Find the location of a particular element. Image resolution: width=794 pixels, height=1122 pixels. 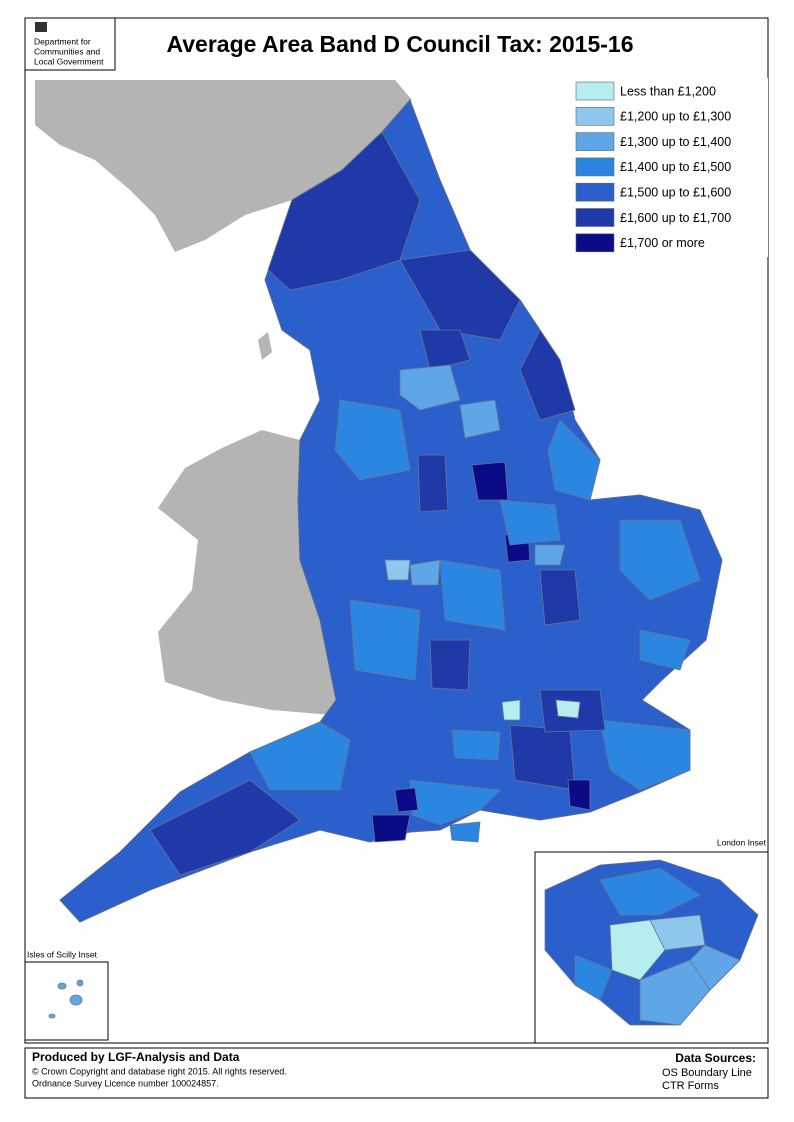

legend-label: £1,500 up to £1,600 is located at coordinates (675, 192).